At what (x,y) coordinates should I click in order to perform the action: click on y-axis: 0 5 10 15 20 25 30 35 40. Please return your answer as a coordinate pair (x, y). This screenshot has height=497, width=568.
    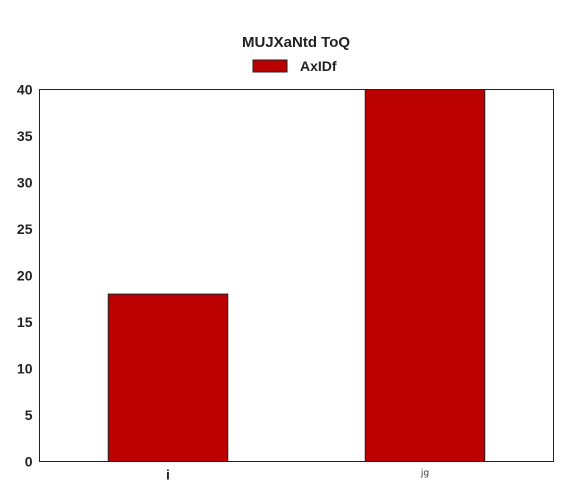
    Looking at the image, I should click on (25, 276).